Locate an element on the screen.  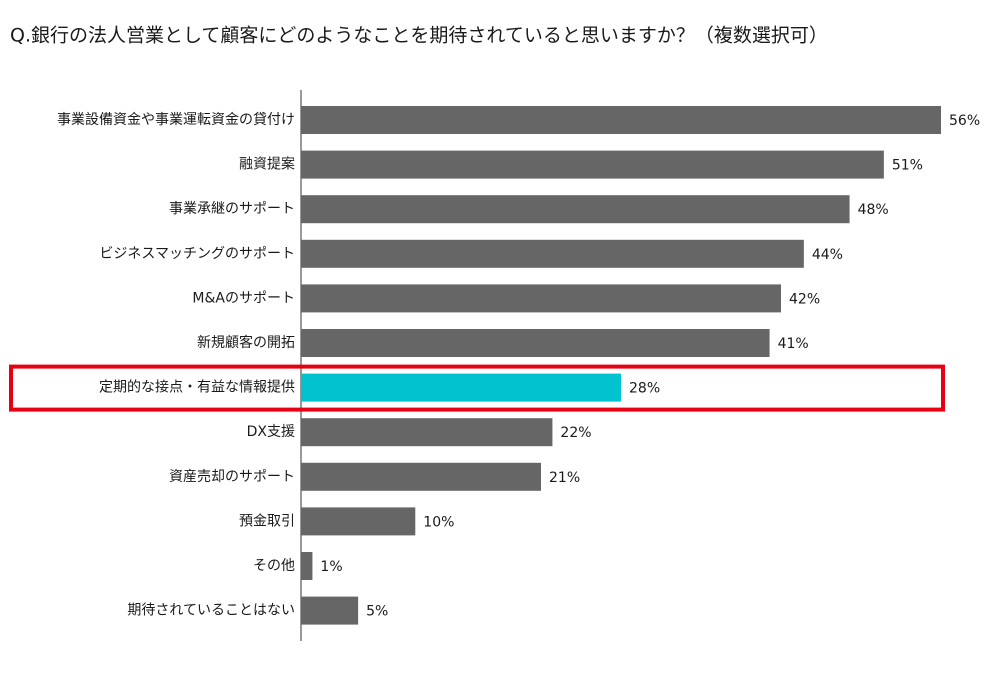
value-label: 44% is located at coordinates (827, 255).